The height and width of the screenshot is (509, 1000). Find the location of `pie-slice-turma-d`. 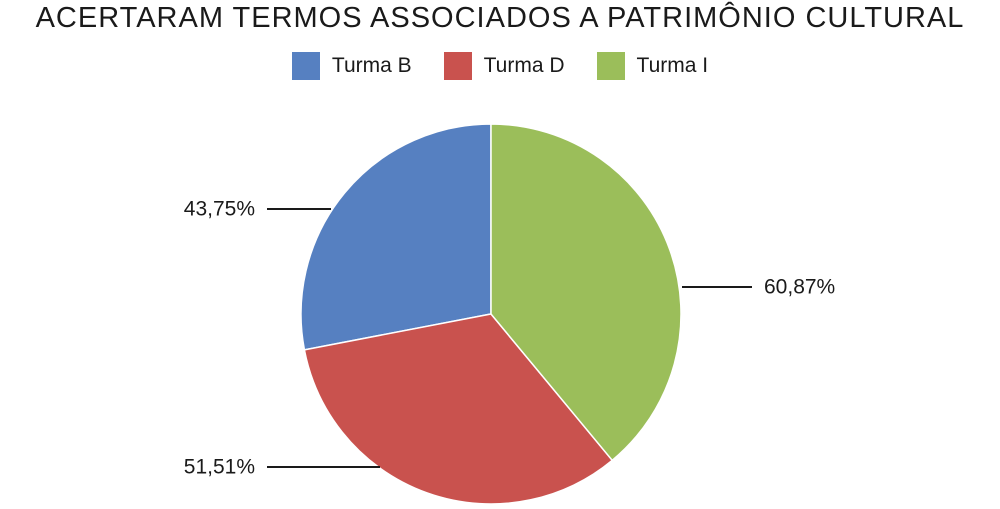

pie-slice-turma-d is located at coordinates (458, 409).